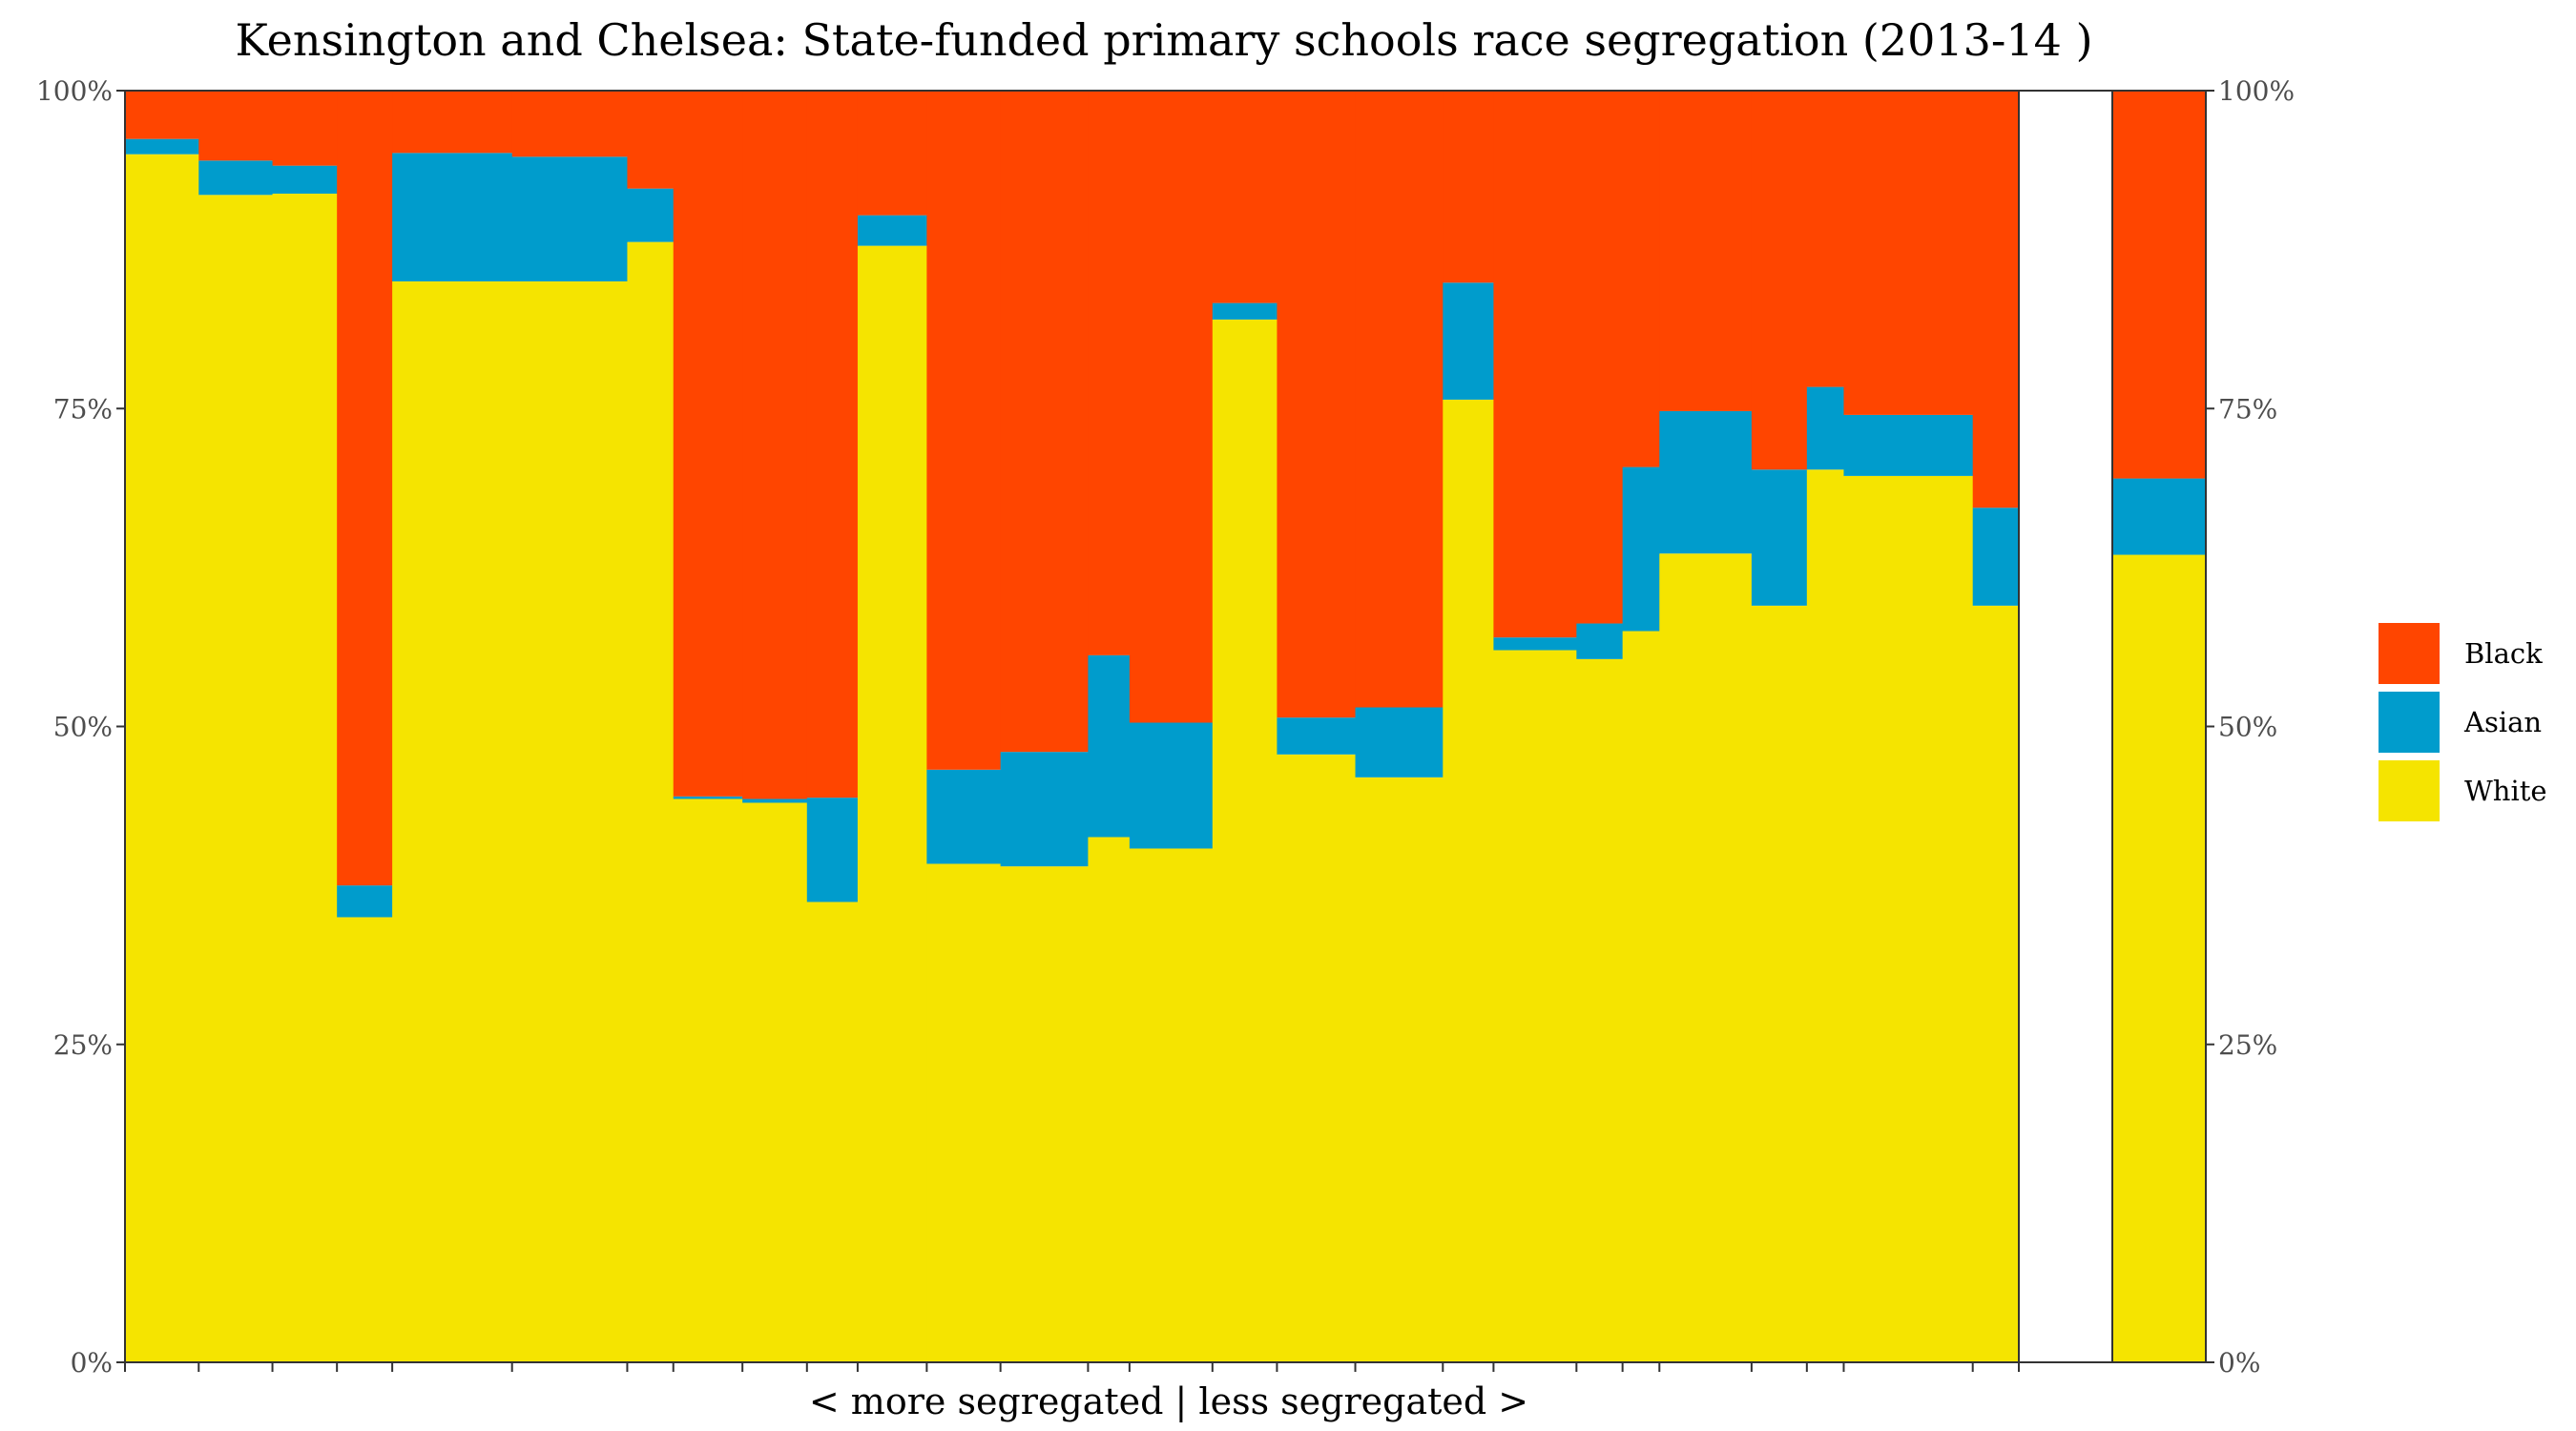 The width and height of the screenshot is (2576, 1431). Describe the element at coordinates (1168, 1401) in the screenshot. I see `x-axis-label: < more segregated | less segregated >` at that location.